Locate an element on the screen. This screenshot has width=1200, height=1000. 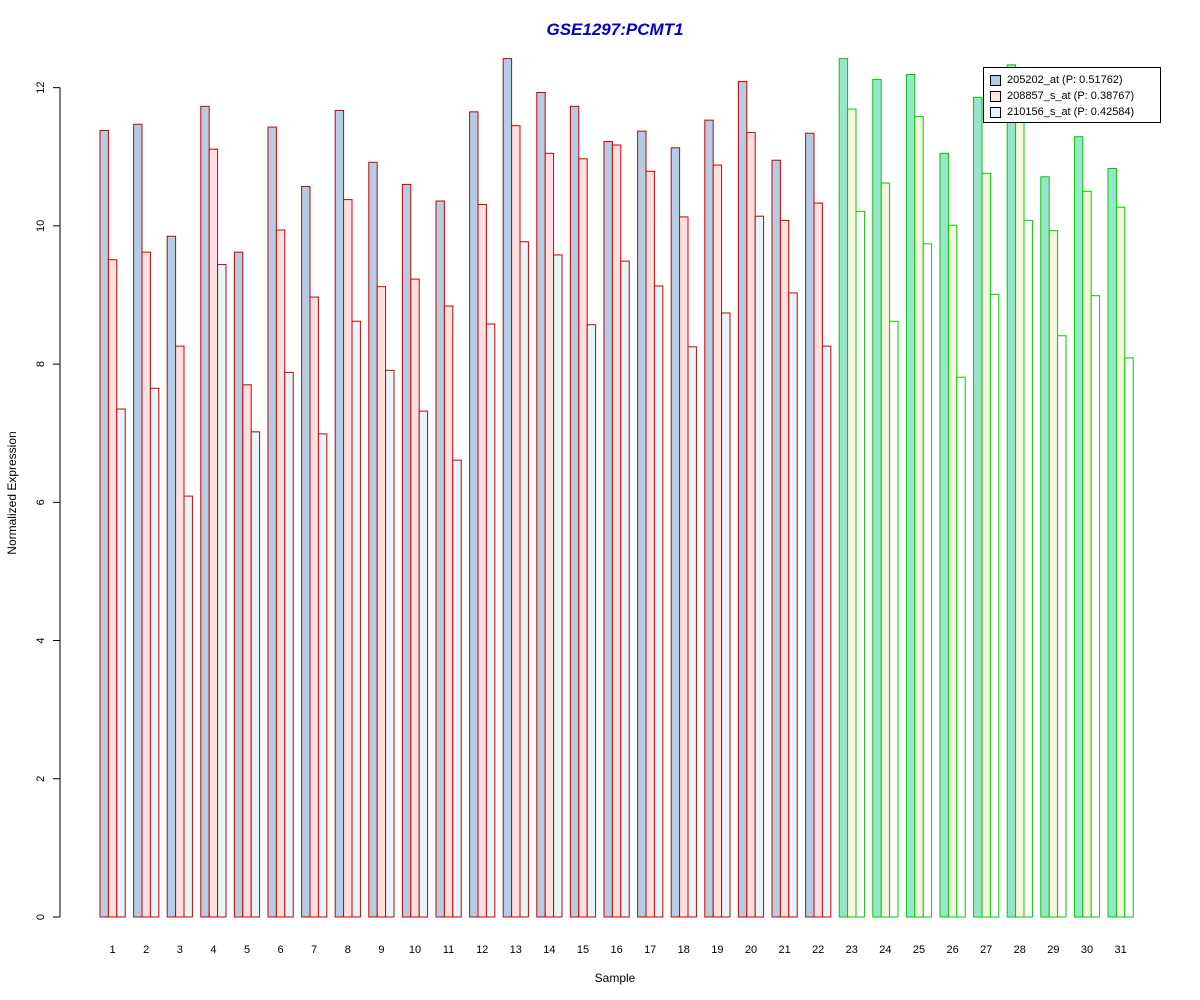
x-tick-label: 23 is located at coordinates (852, 950).